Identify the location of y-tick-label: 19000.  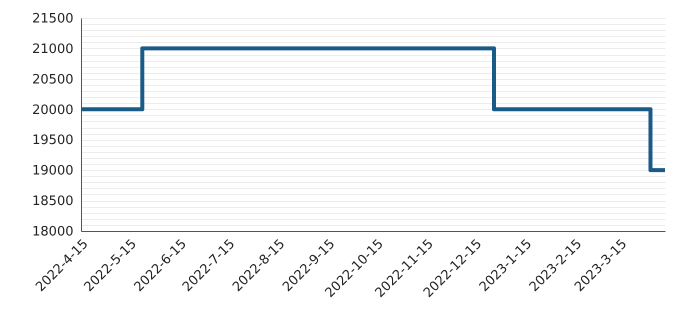
(53, 171).